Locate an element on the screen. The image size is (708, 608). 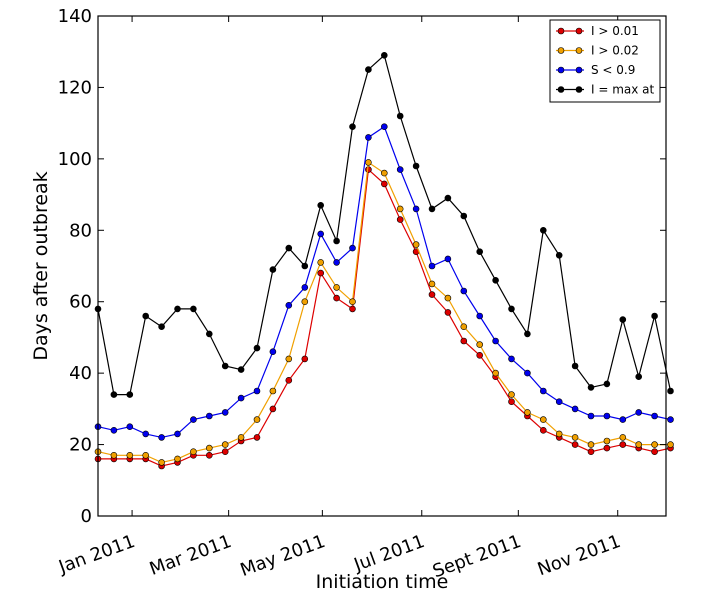
y-tick-label: 140 is located at coordinates (75, 16).